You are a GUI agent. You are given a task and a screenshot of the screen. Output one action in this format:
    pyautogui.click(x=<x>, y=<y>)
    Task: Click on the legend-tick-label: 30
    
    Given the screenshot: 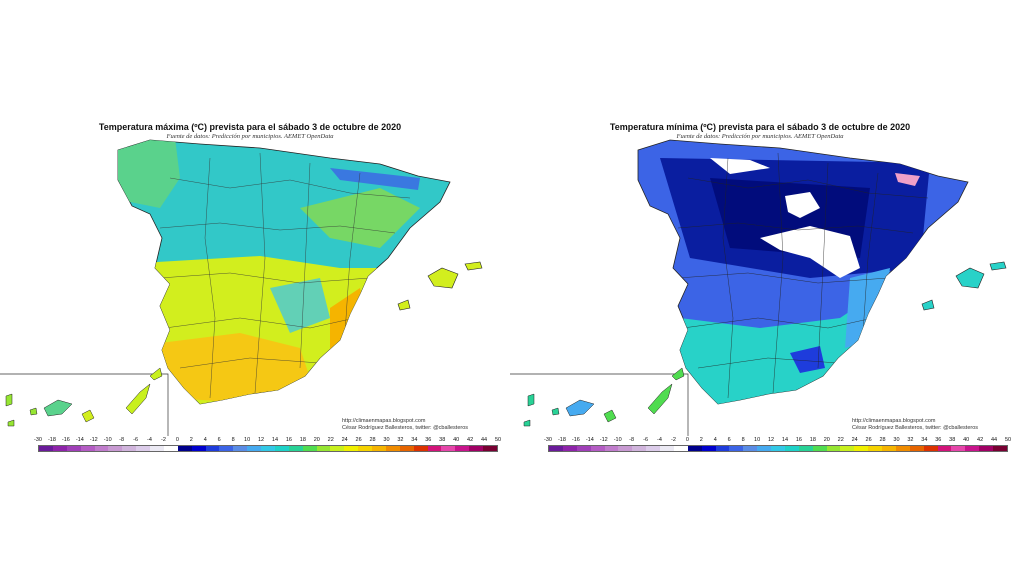 What is the action you would take?
    pyautogui.click(x=386, y=440)
    